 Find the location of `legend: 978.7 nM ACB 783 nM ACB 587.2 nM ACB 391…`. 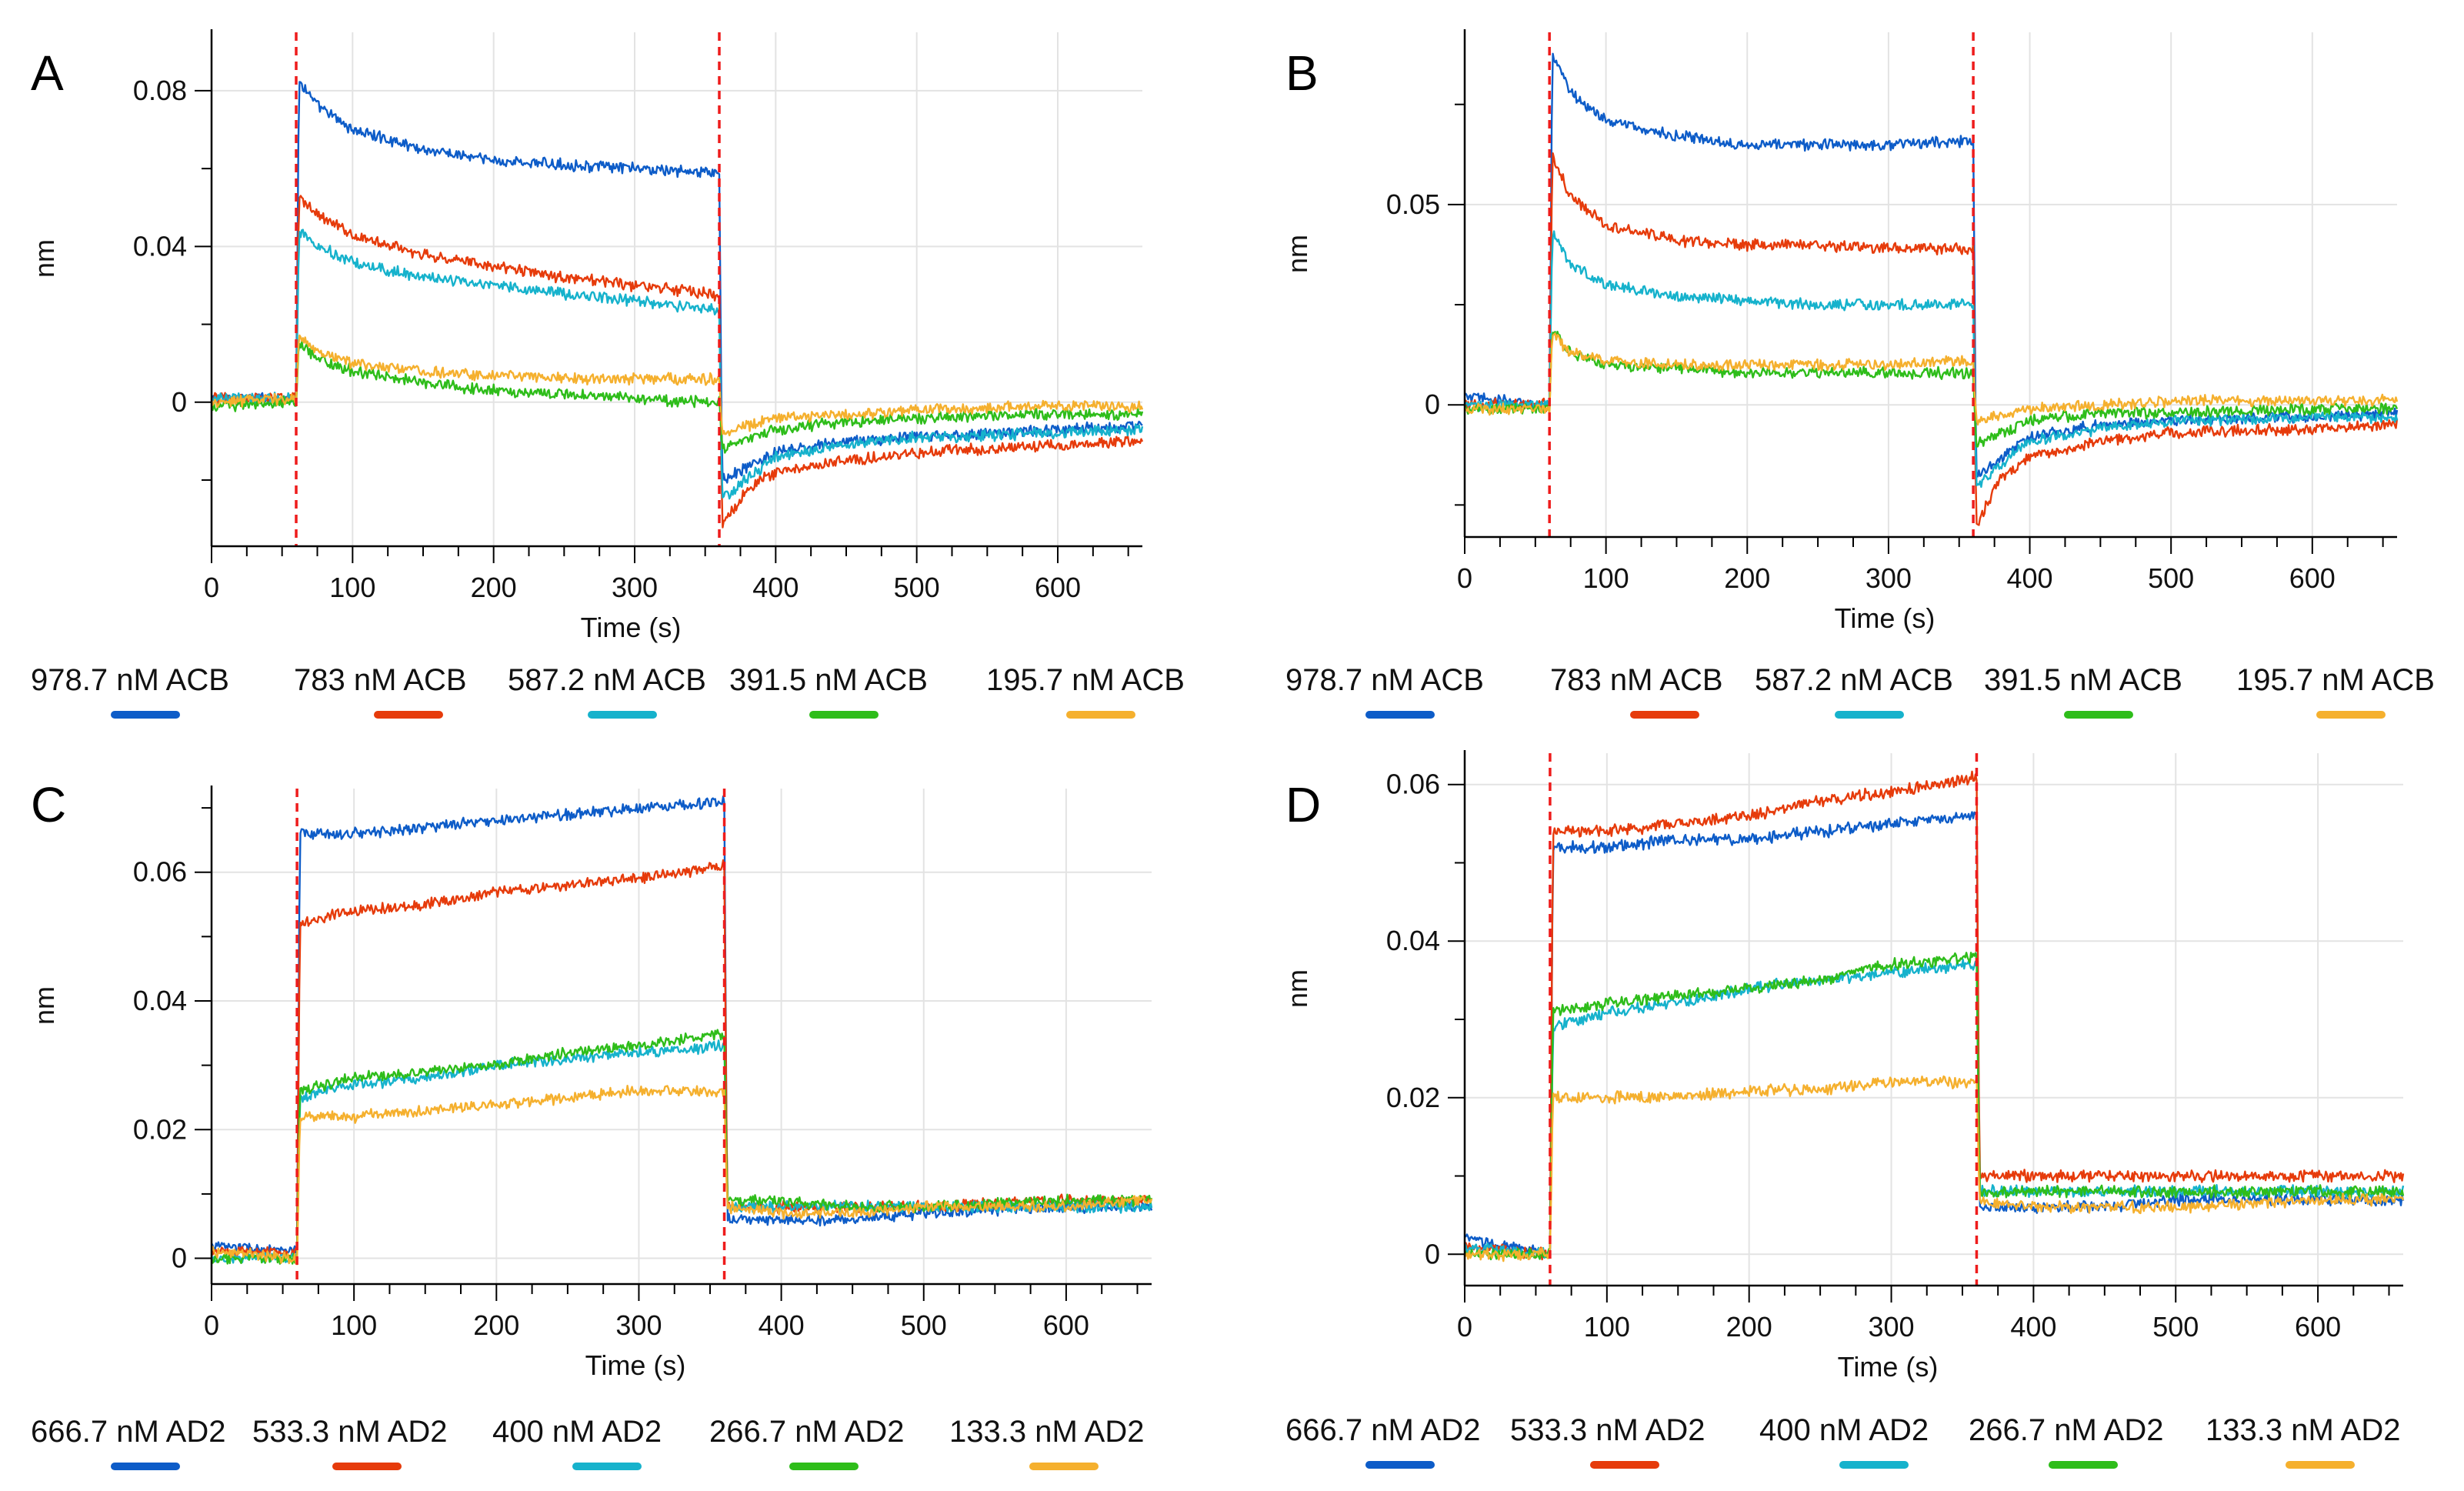

legend: 978.7 nM ACB 783 nM ACB 587.2 nM ACB 391… is located at coordinates (616, 694).